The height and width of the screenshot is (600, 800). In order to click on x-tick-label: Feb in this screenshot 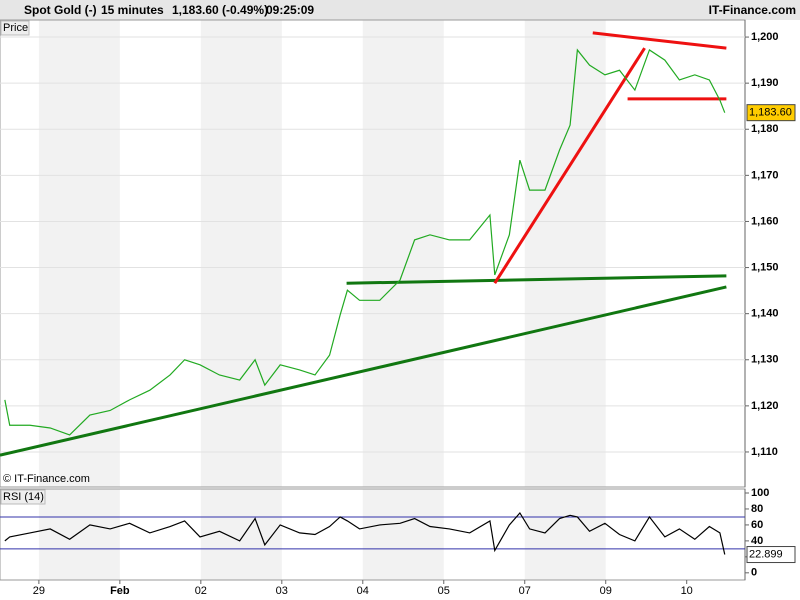, I will do `click(120, 591)`.